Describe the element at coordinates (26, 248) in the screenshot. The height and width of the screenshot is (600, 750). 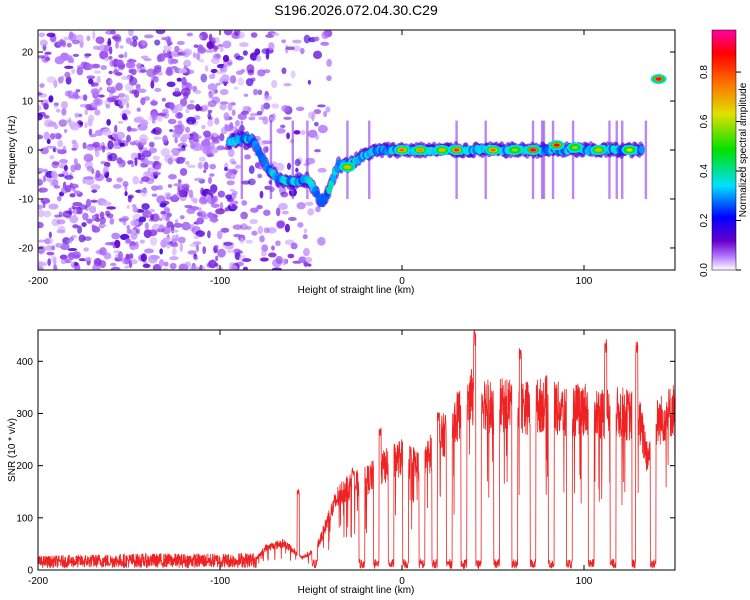
I see `spectrogram-y-tick-label: -20` at that location.